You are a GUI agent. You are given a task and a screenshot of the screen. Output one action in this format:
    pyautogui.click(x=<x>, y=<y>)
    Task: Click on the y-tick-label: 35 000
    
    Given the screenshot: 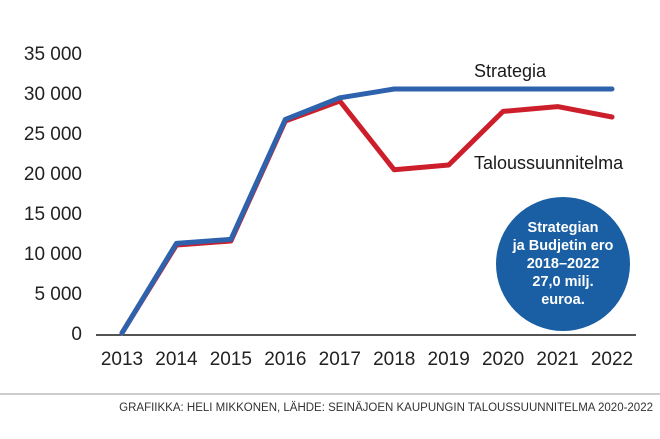 What is the action you would take?
    pyautogui.click(x=53, y=54)
    